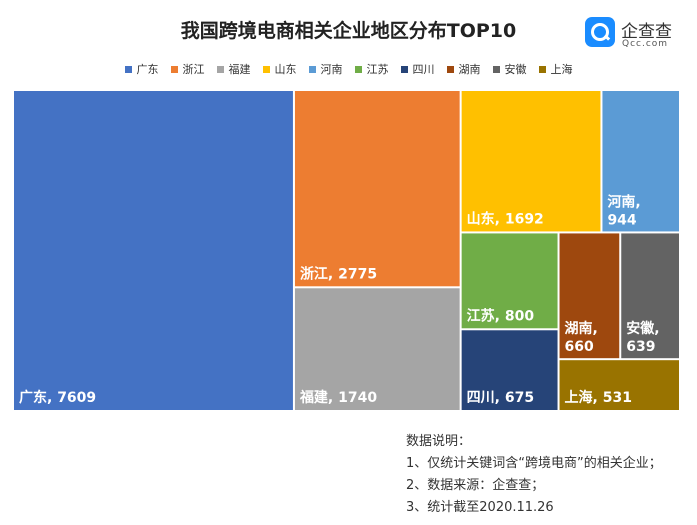 The height and width of the screenshot is (525, 697). I want to click on legend-label: 上海, so click(561, 69).